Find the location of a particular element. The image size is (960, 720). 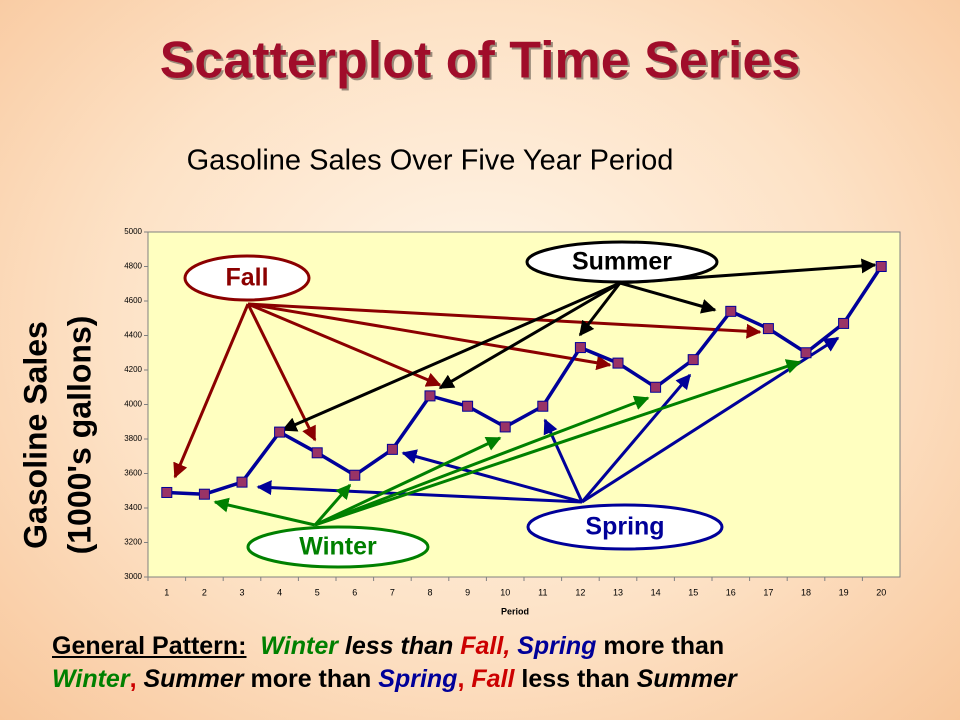

y-tick-label: 4600 is located at coordinates (133, 300).